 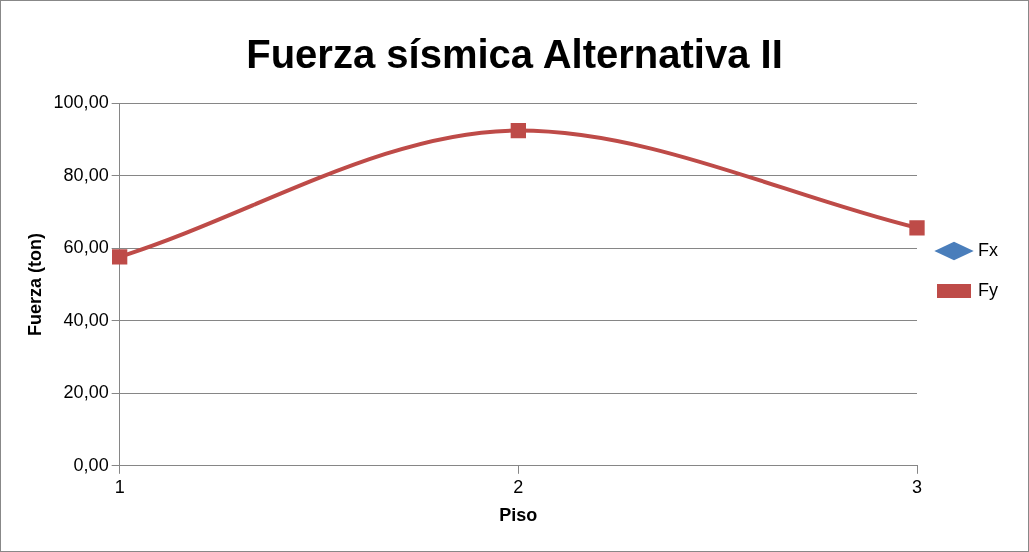 What do you see at coordinates (86, 247) in the screenshot?
I see `y-tick-label: 60,00` at bounding box center [86, 247].